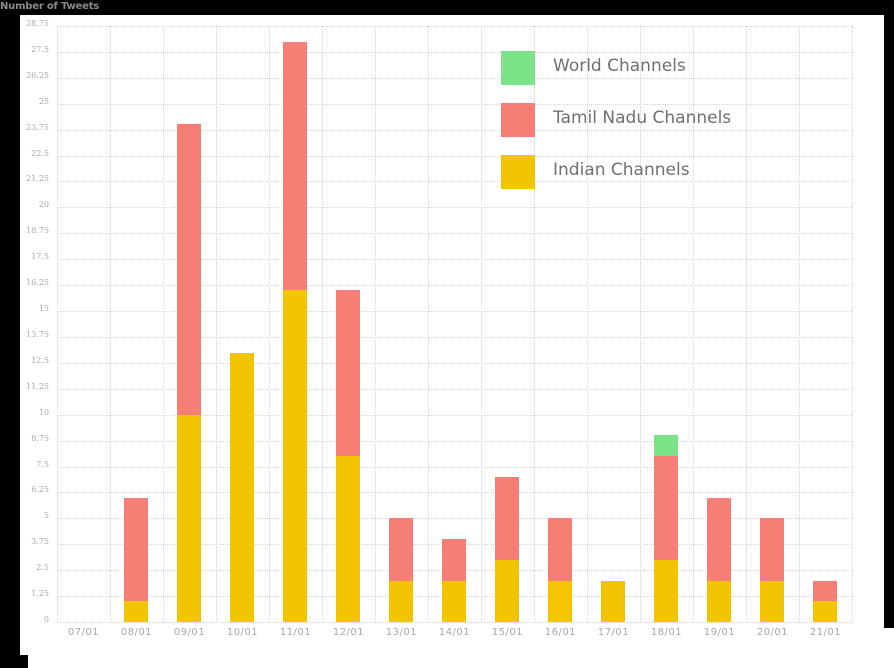  Describe the element at coordinates (242, 632) in the screenshot. I see `x-tick-label: 10/01` at that location.